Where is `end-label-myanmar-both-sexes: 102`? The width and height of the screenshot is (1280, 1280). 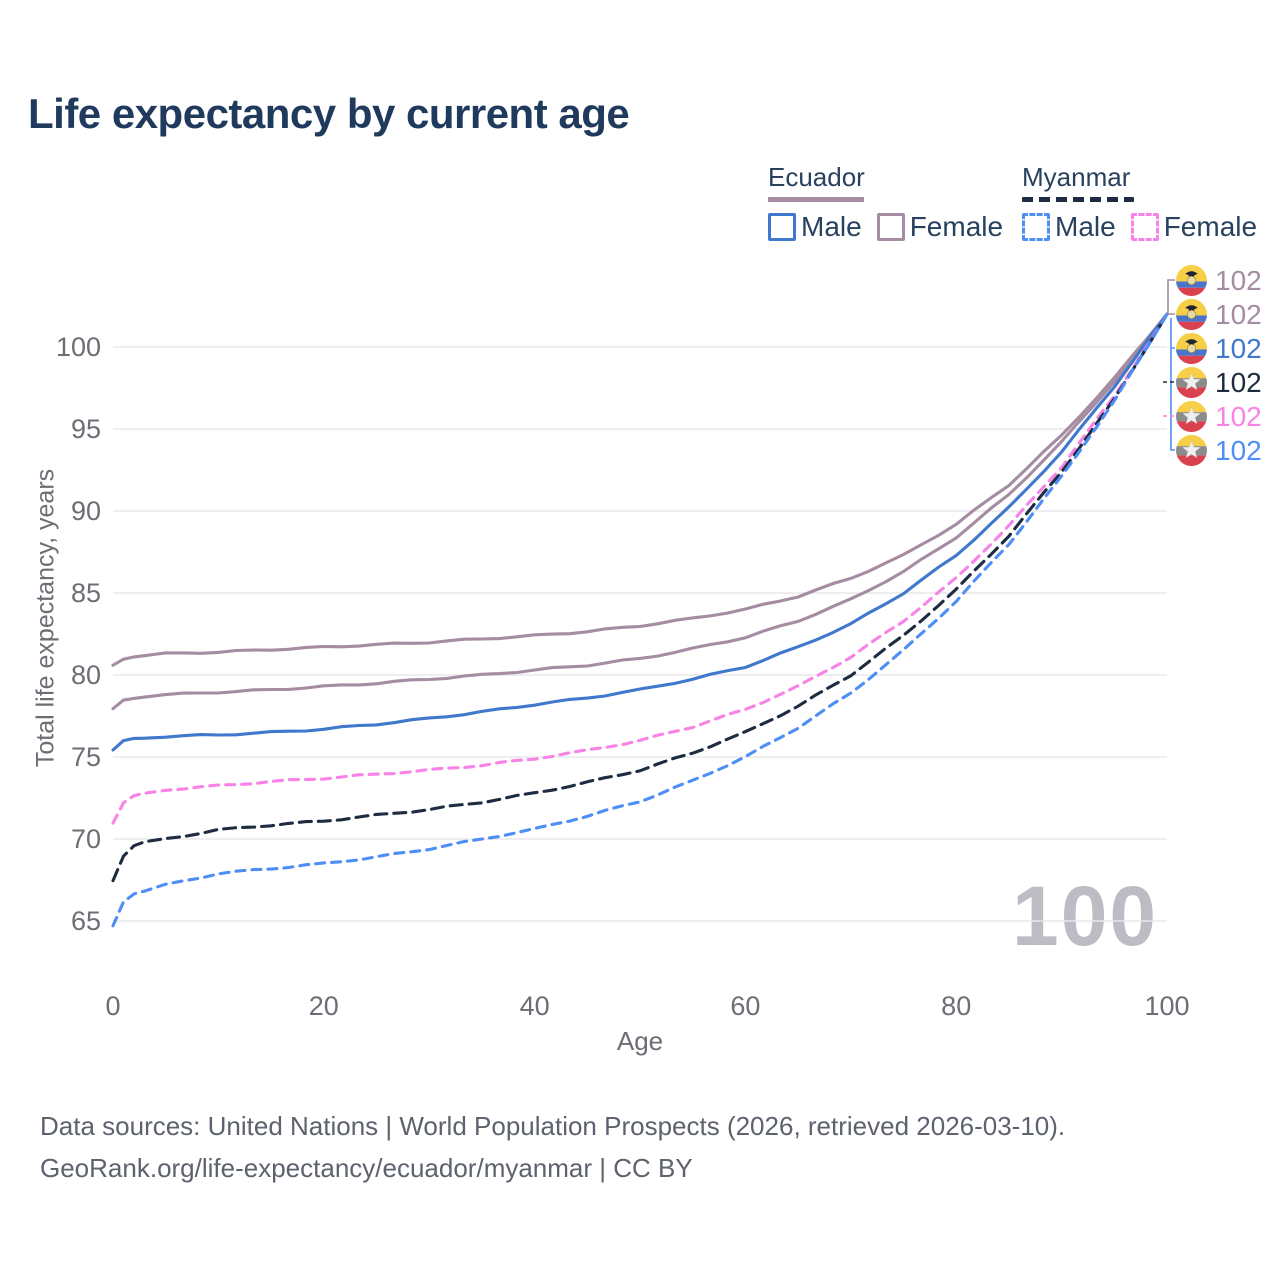
end-label-myanmar-both-sexes: 102 is located at coordinates (1219, 383).